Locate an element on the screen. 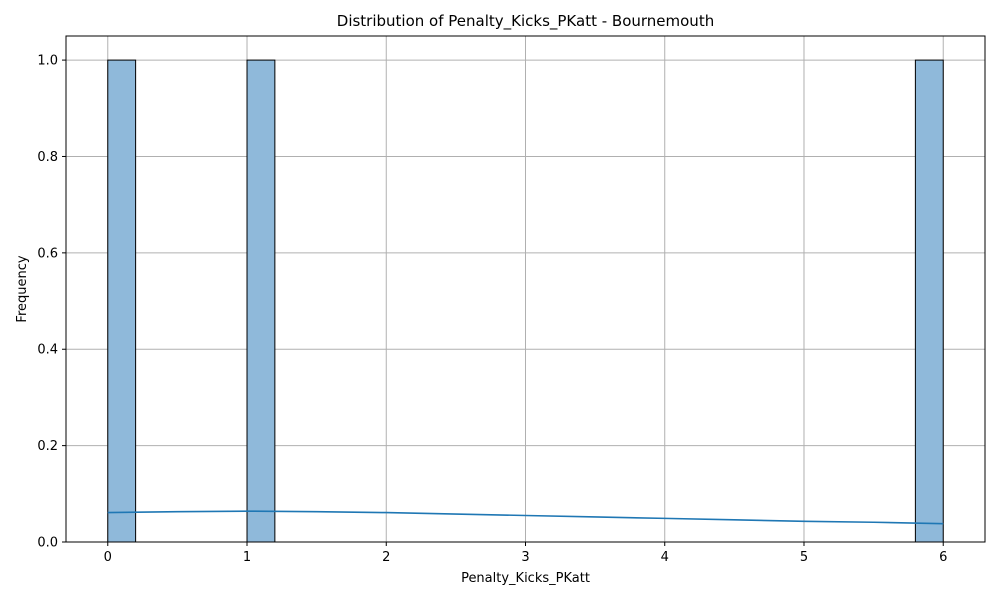 Image resolution: width=1000 pixels, height=600 pixels. x-tick-label: 2 is located at coordinates (386, 557).